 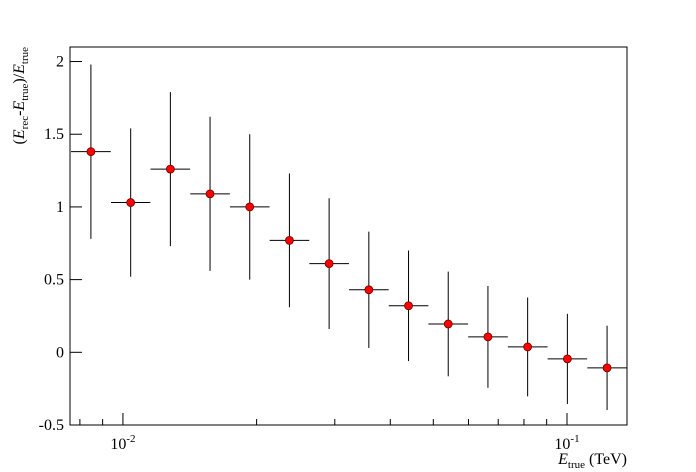 I want to click on x-tick-exponent: -2, so click(x=130, y=439).